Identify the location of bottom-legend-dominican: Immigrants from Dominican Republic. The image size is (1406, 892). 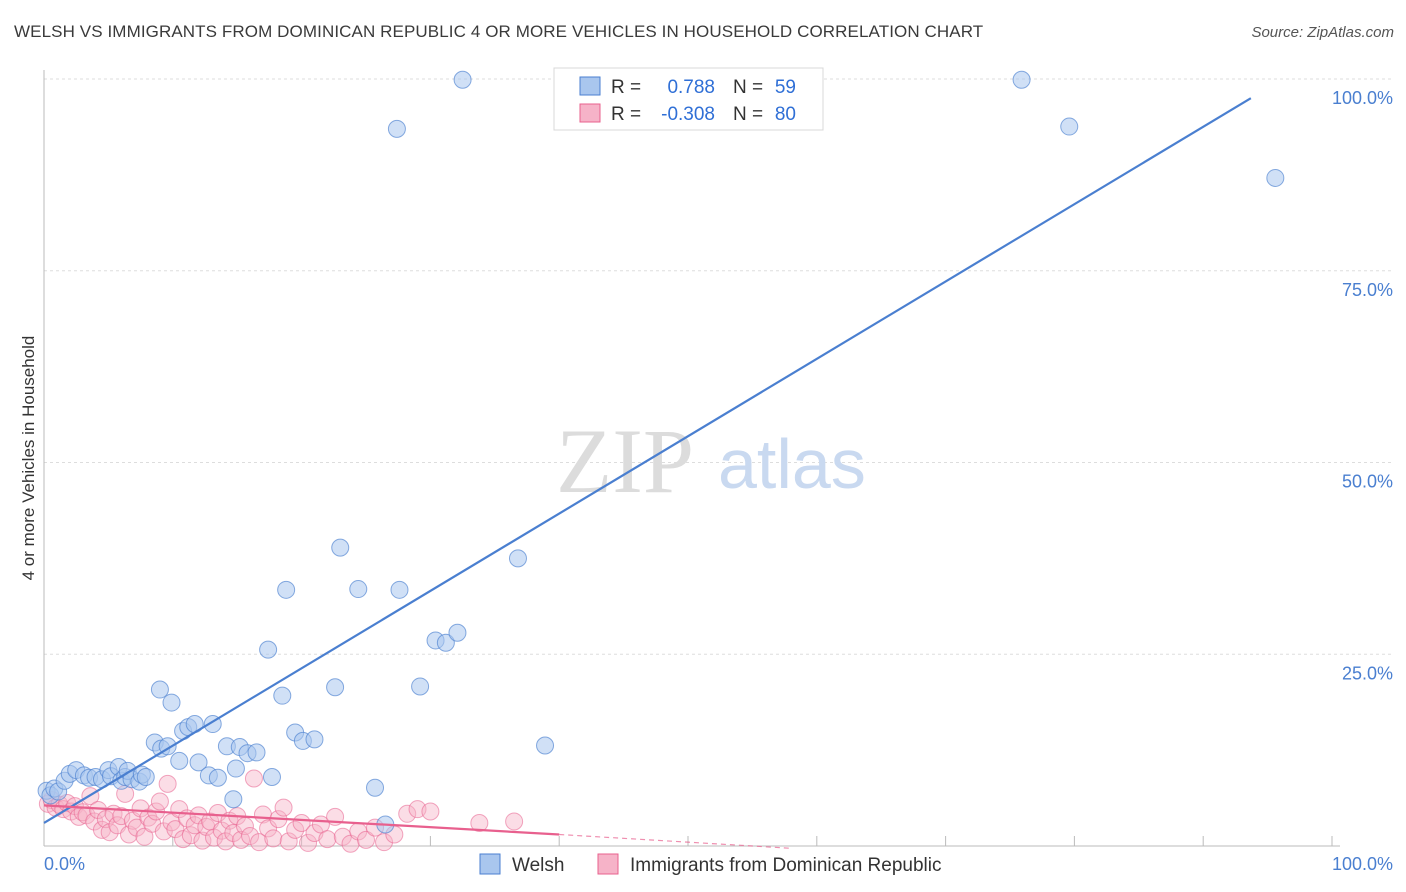
(786, 865).